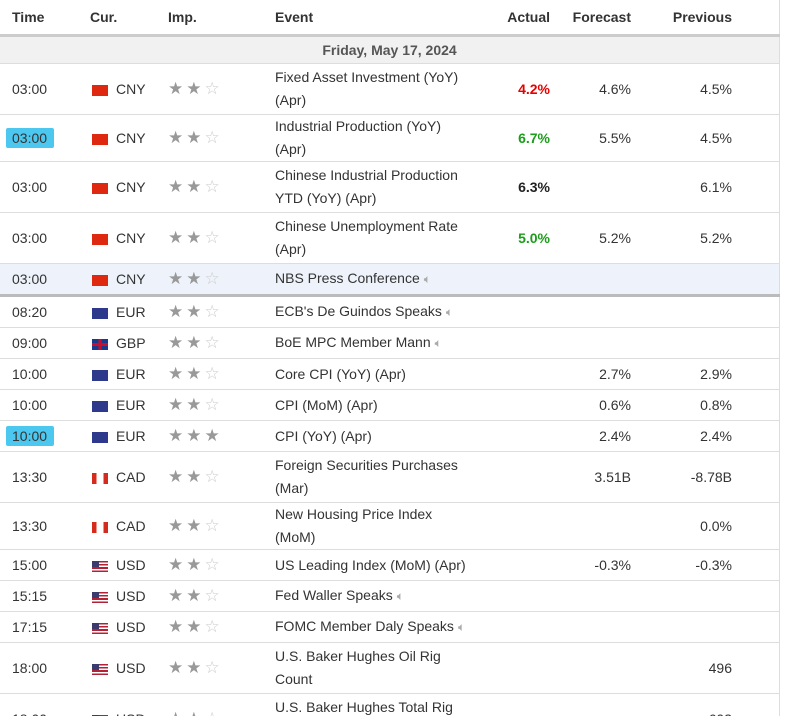  What do you see at coordinates (30, 627) in the screenshot?
I see `event-time: 17:15` at bounding box center [30, 627].